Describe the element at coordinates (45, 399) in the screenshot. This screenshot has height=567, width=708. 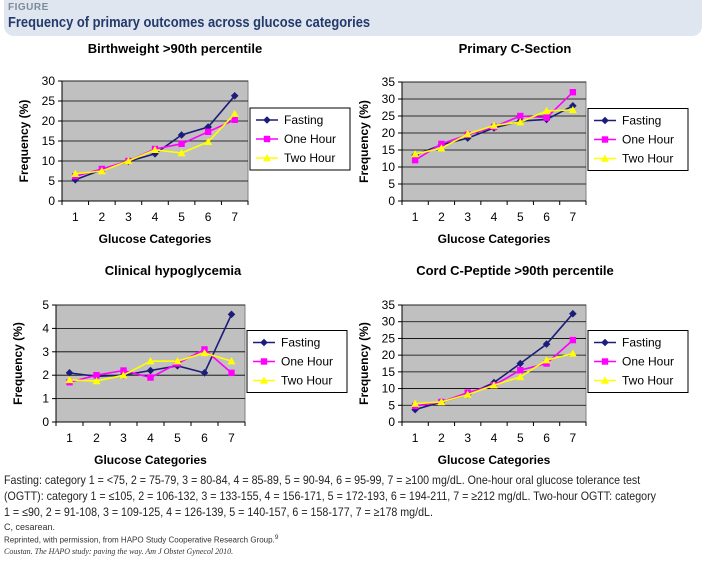
I see `y-tick-label: 1` at that location.